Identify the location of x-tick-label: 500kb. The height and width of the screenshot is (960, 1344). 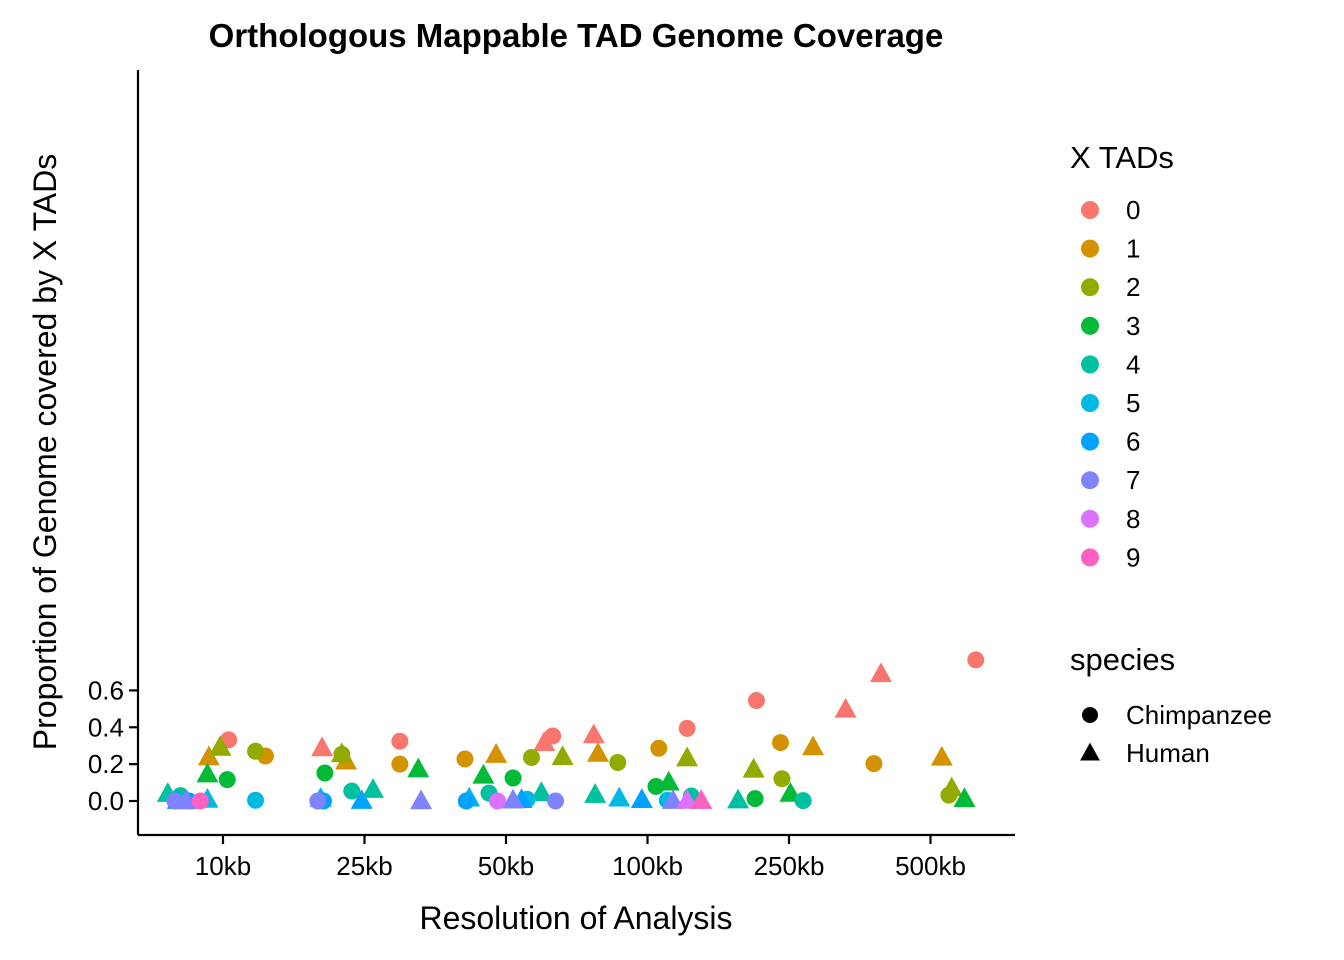
(930, 866).